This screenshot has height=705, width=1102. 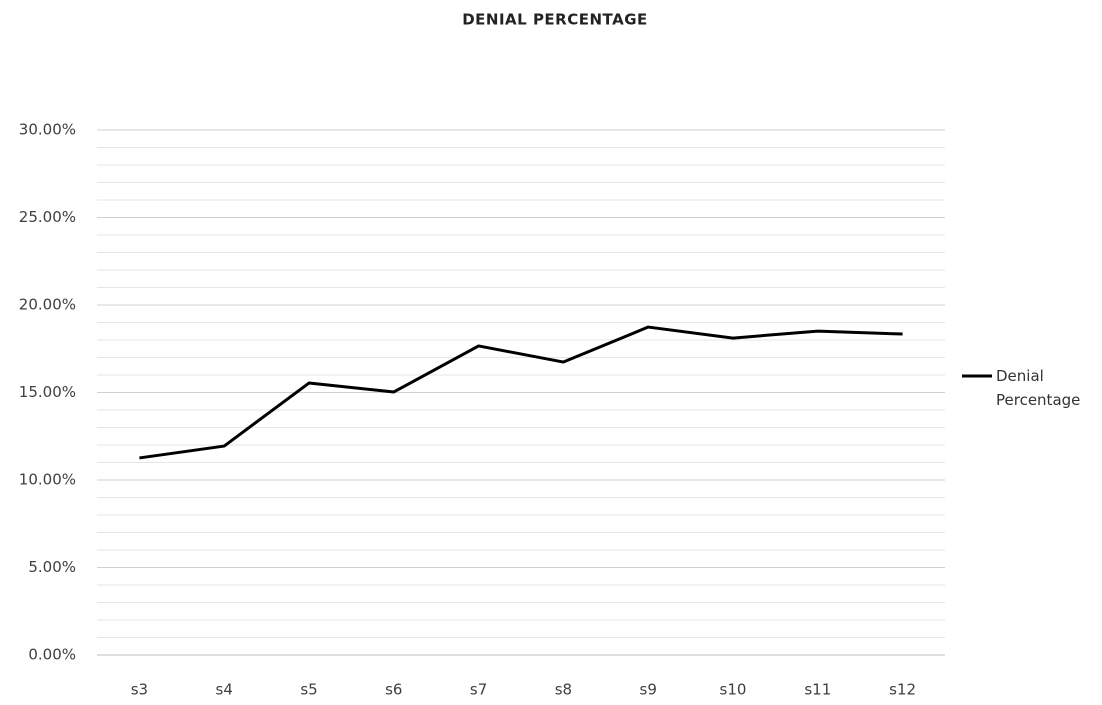 What do you see at coordinates (563, 690) in the screenshot?
I see `x-tick-label: s8` at bounding box center [563, 690].